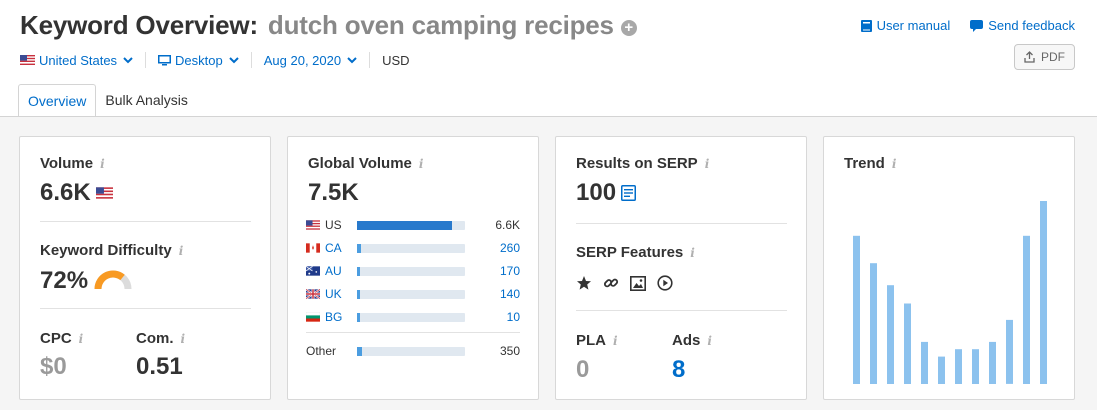 This screenshot has height=410, width=1097. What do you see at coordinates (638, 283) in the screenshot?
I see `image-icon` at bounding box center [638, 283].